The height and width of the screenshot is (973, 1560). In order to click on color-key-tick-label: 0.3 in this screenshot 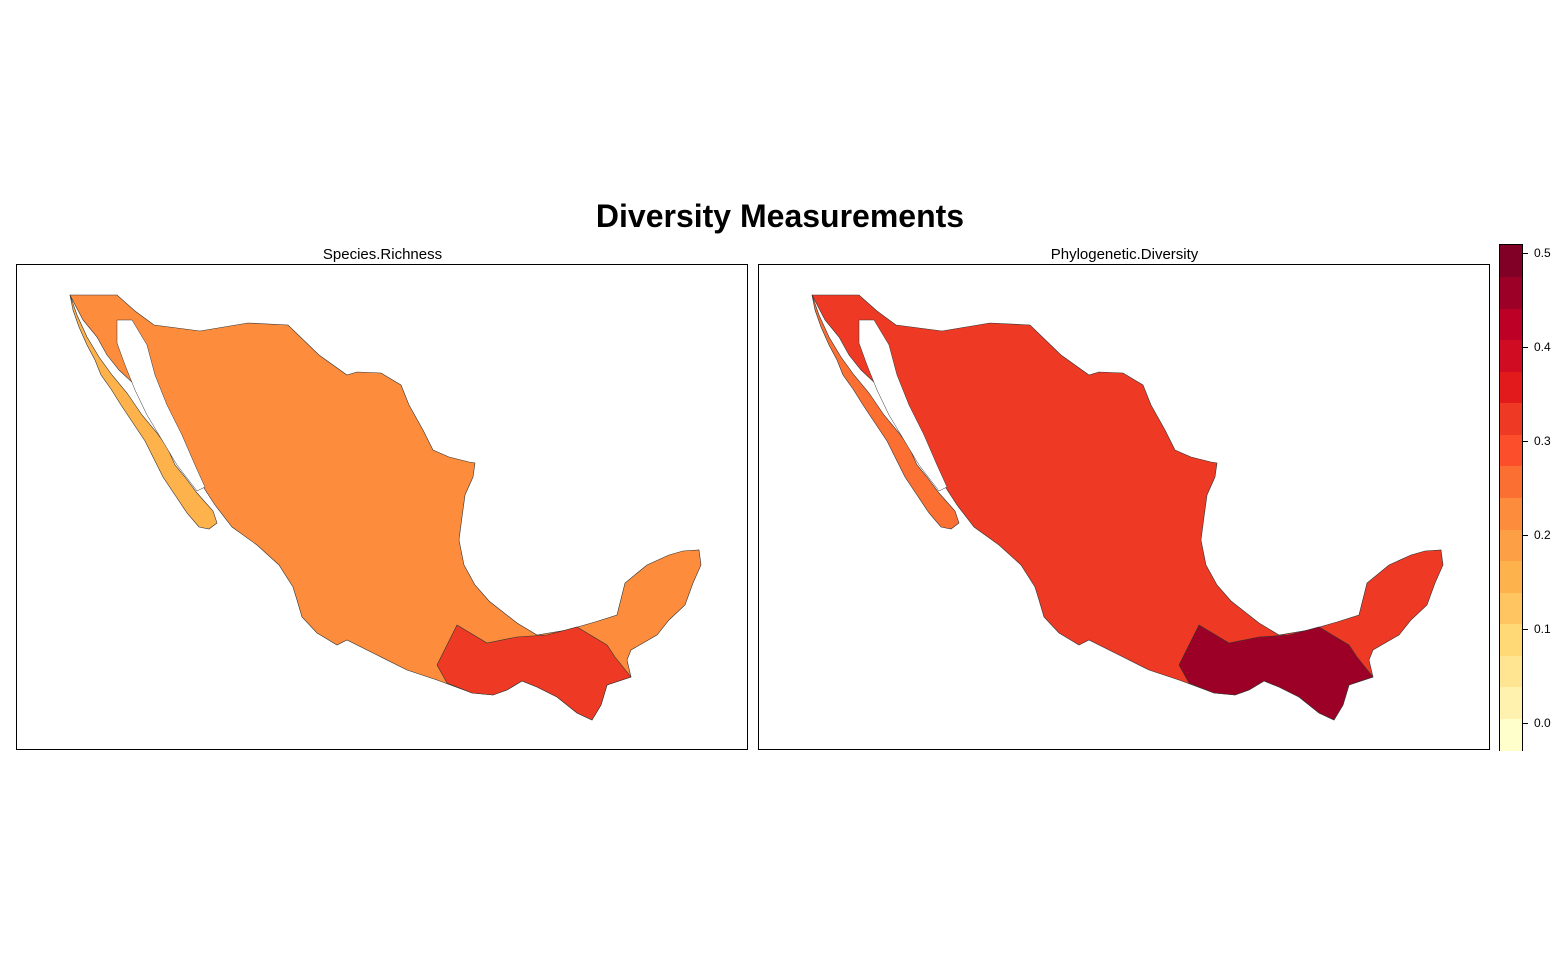, I will do `click(1542, 441)`.